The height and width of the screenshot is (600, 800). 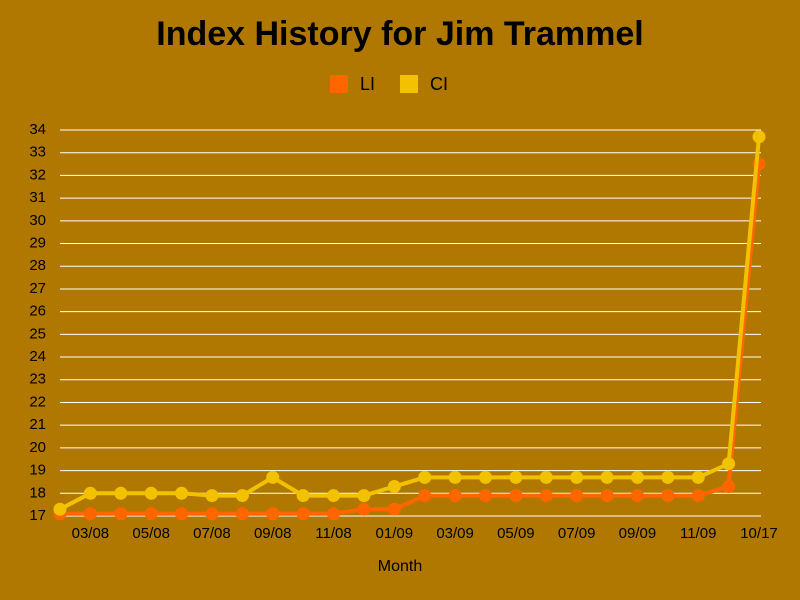 I want to click on x-tick-label: 03/08, so click(x=91, y=533).